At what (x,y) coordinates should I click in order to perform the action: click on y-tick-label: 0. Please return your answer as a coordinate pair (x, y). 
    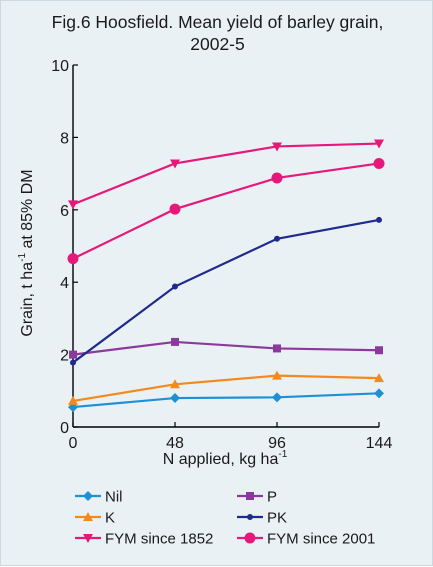
    Looking at the image, I should click on (64, 428).